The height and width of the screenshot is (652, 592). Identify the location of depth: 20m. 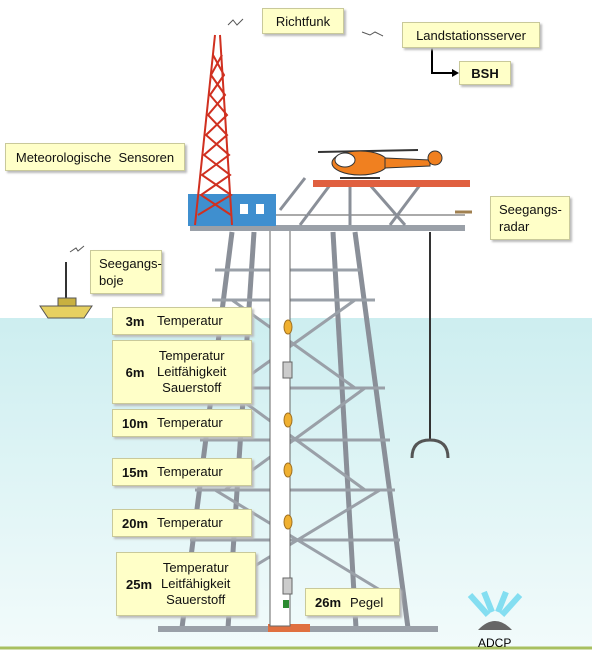
(135, 523).